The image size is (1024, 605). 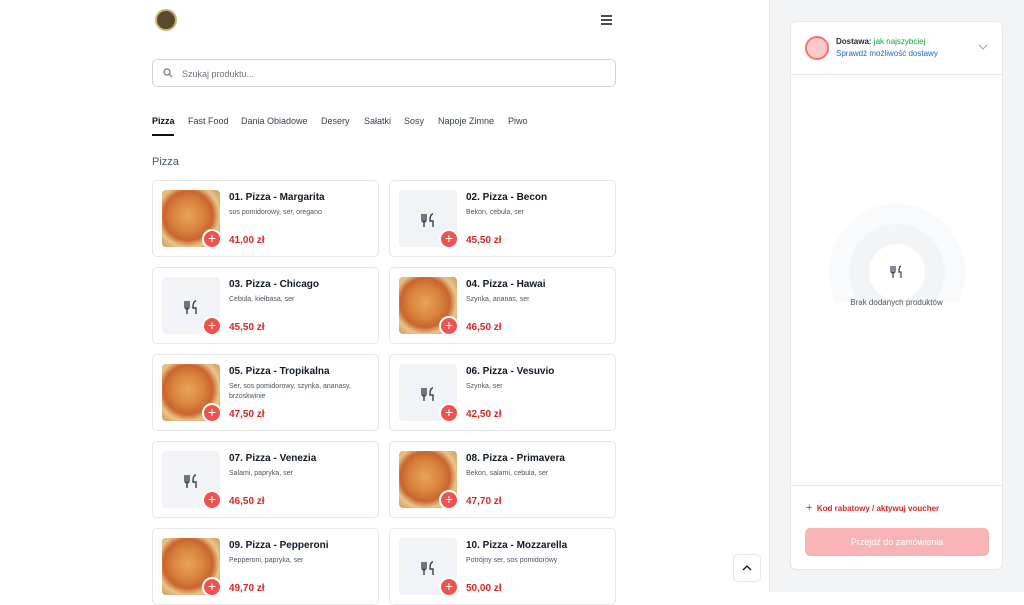 I want to click on category-tab: Napoje Zimne, so click(x=466, y=121).